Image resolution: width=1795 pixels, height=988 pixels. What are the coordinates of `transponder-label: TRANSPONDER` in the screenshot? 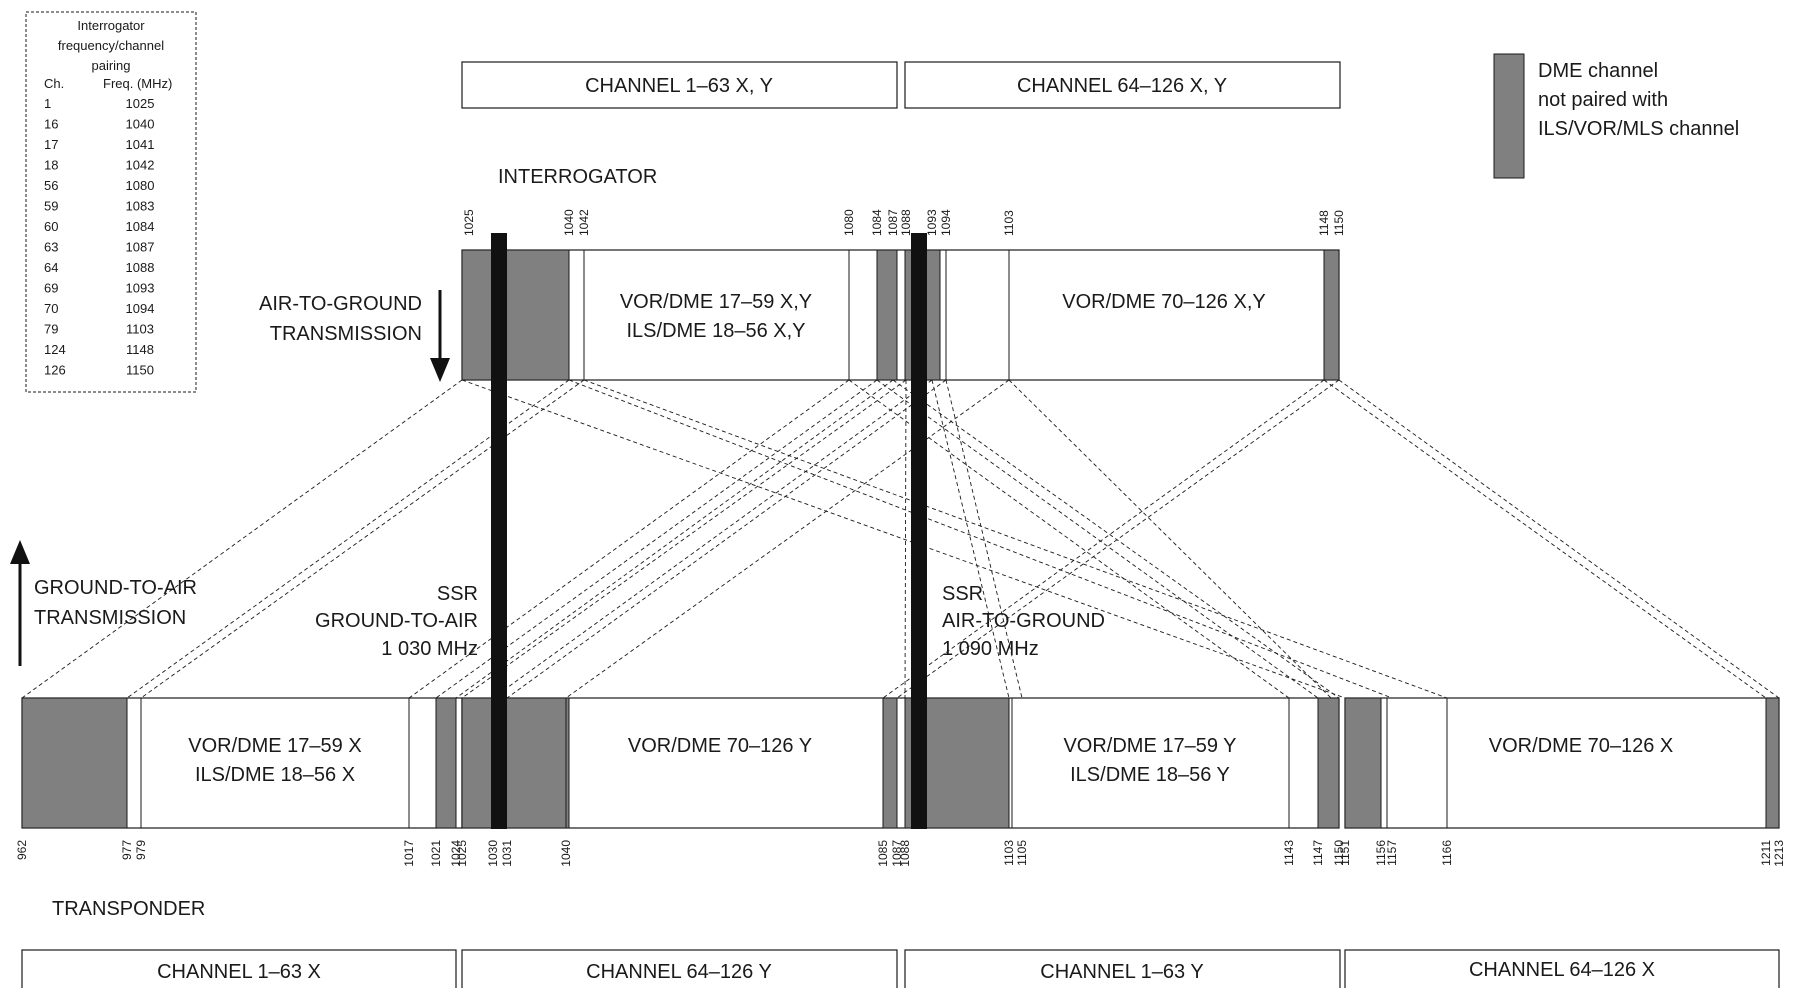 It's located at (128, 909).